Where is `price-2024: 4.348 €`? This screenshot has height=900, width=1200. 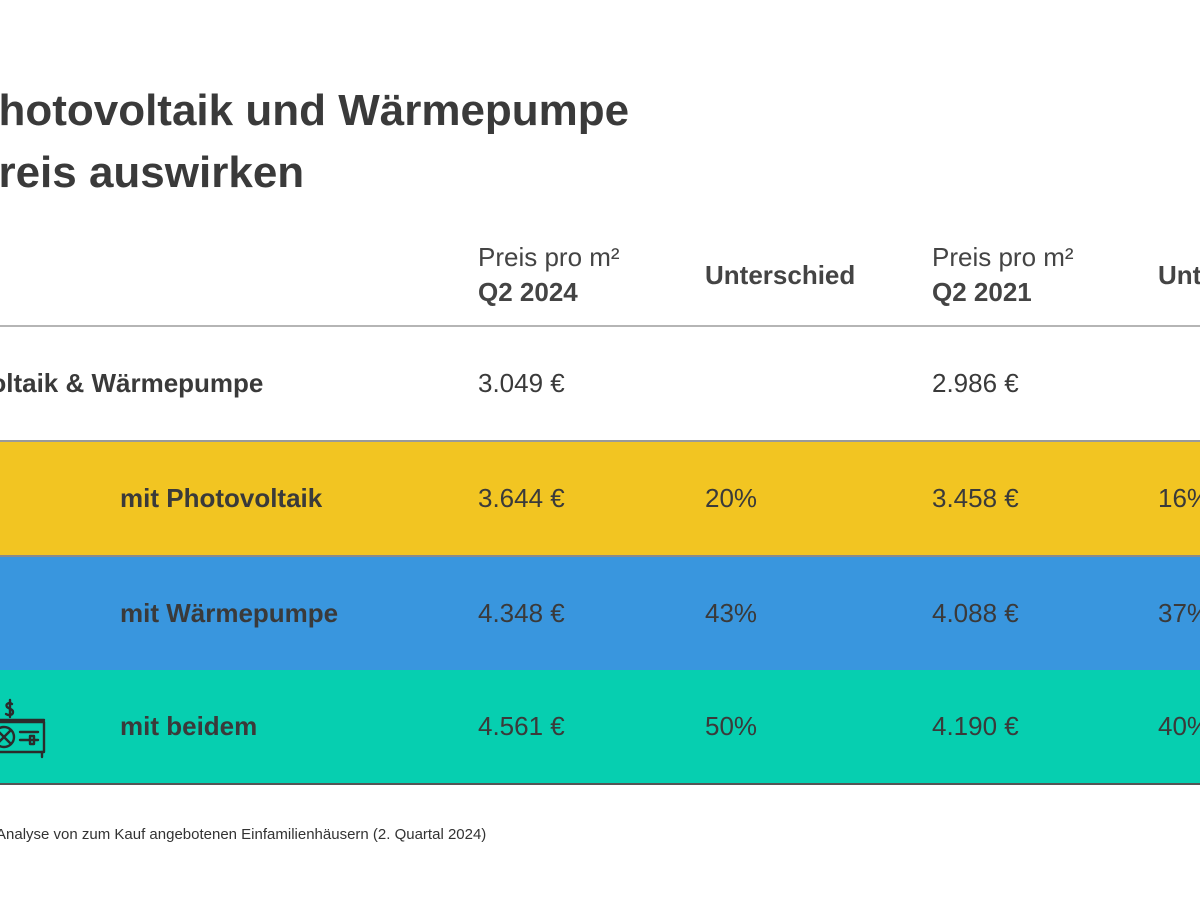 price-2024: 4.348 € is located at coordinates (521, 613).